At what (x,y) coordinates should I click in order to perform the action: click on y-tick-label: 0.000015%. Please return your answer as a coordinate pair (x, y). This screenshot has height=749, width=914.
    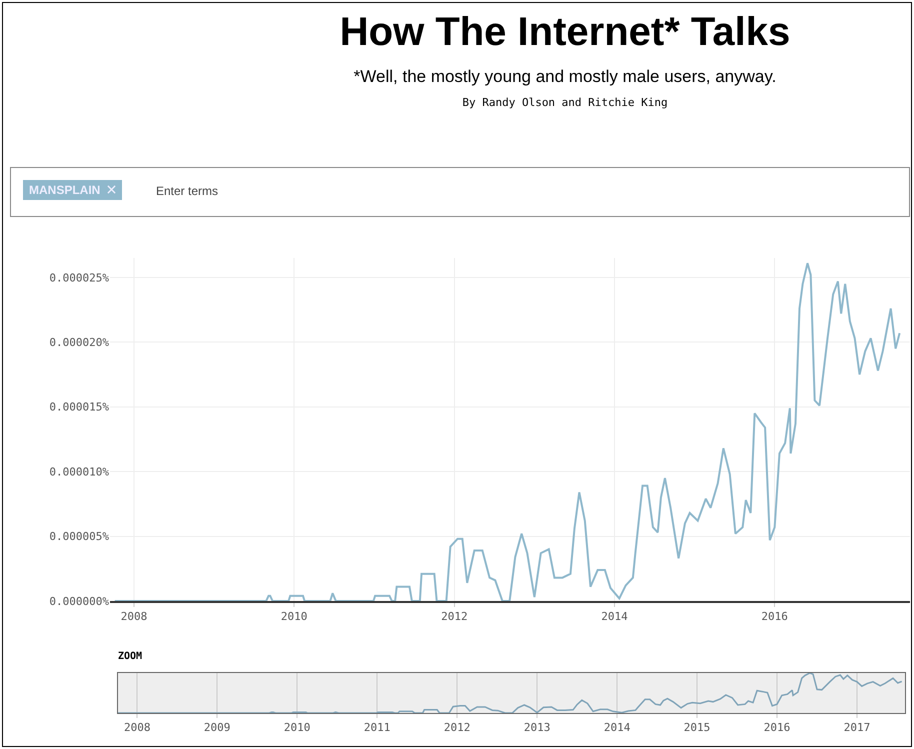
    Looking at the image, I should click on (79, 407).